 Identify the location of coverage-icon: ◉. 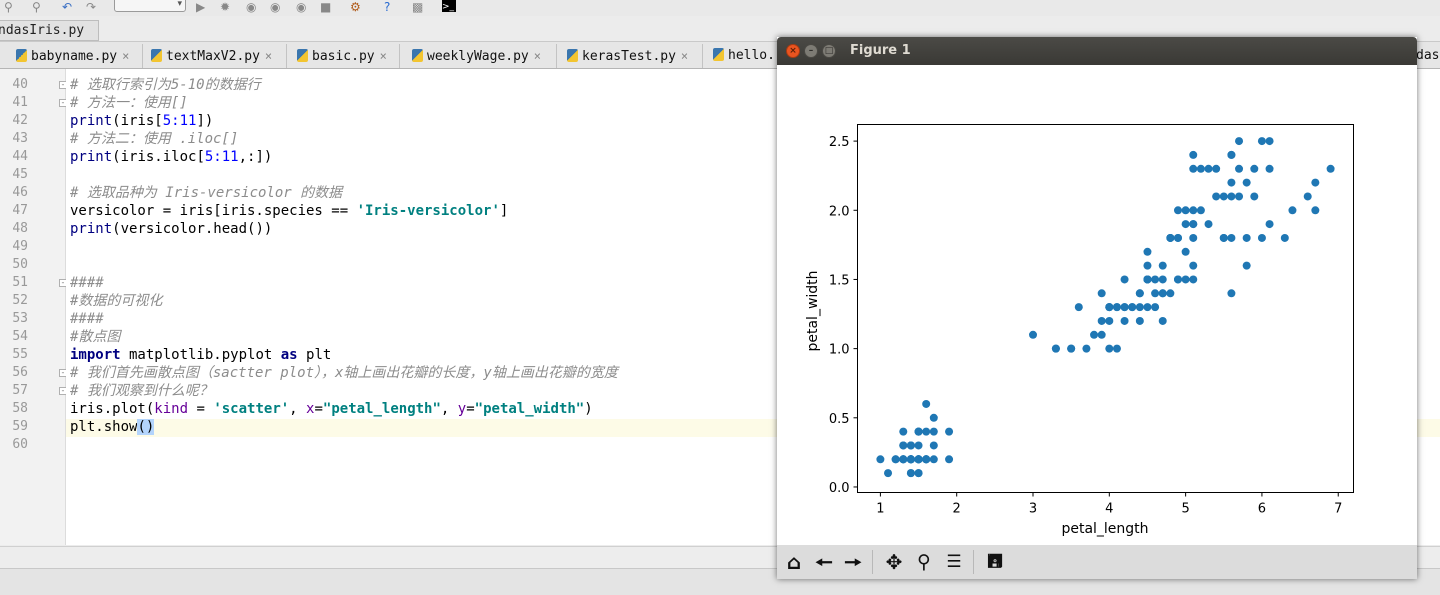
(251, 7).